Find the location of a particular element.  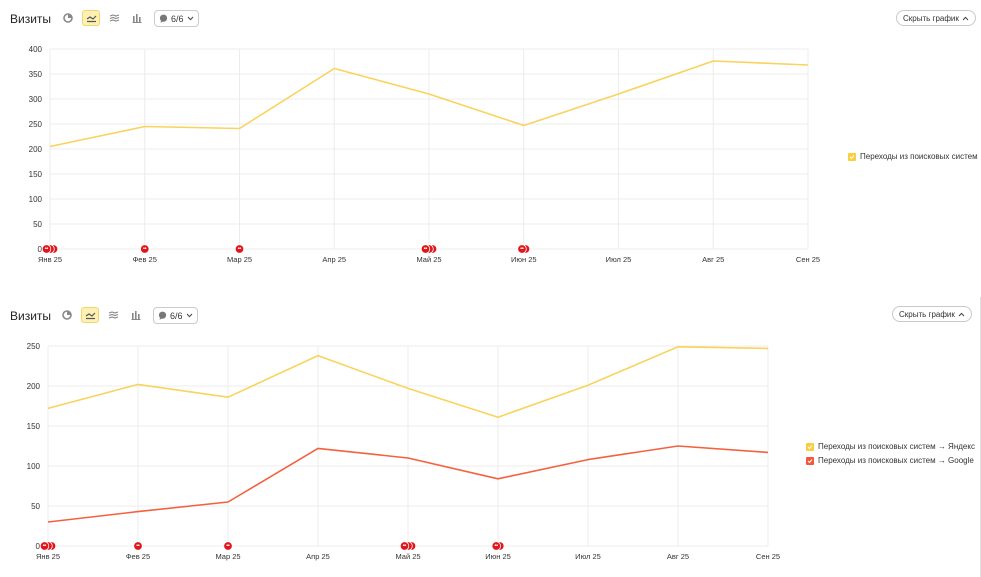

y-tick-label: 300 is located at coordinates (36, 99).